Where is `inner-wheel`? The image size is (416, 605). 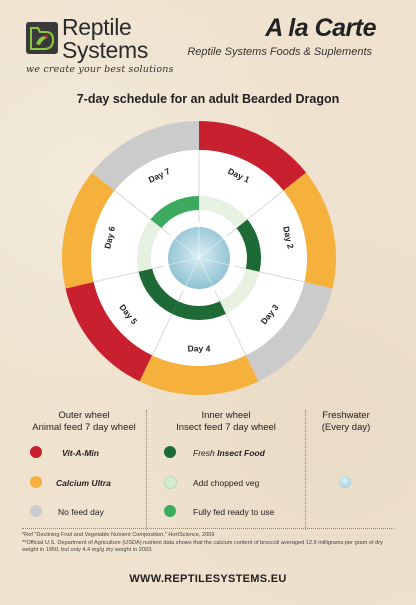 inner-wheel is located at coordinates (199, 258).